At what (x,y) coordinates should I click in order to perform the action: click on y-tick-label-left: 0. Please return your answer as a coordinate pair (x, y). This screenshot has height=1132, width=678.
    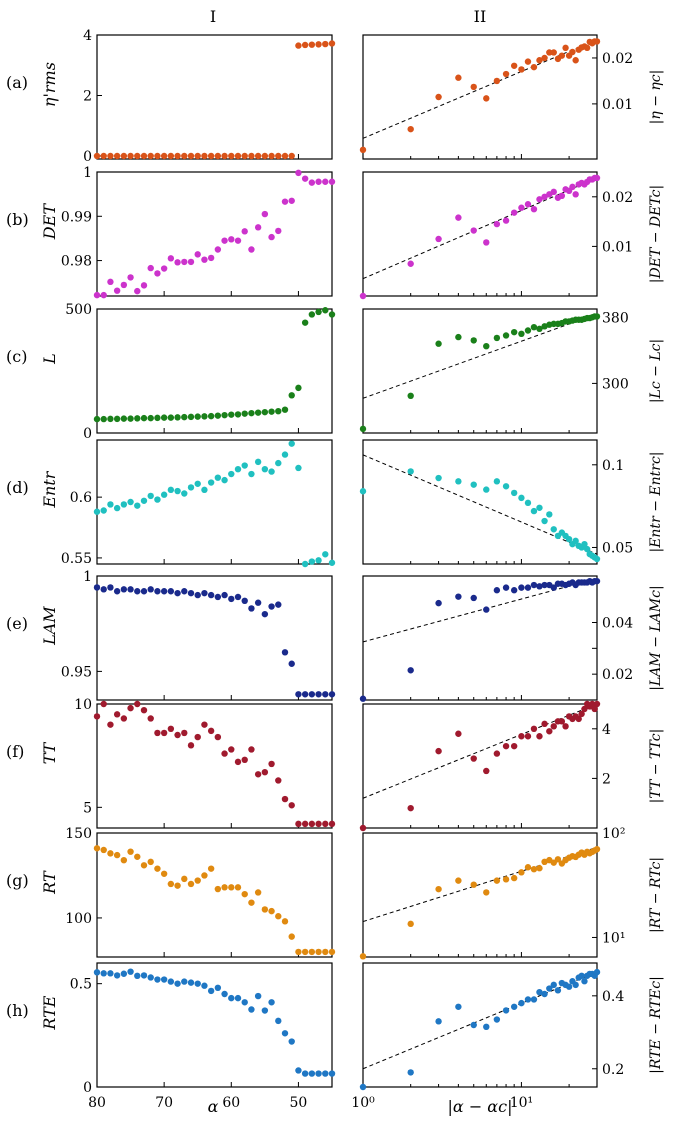
    Looking at the image, I should click on (87, 1088).